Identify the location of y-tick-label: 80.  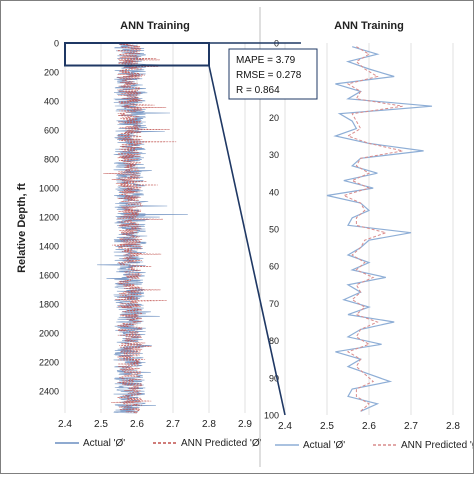
(274, 341).